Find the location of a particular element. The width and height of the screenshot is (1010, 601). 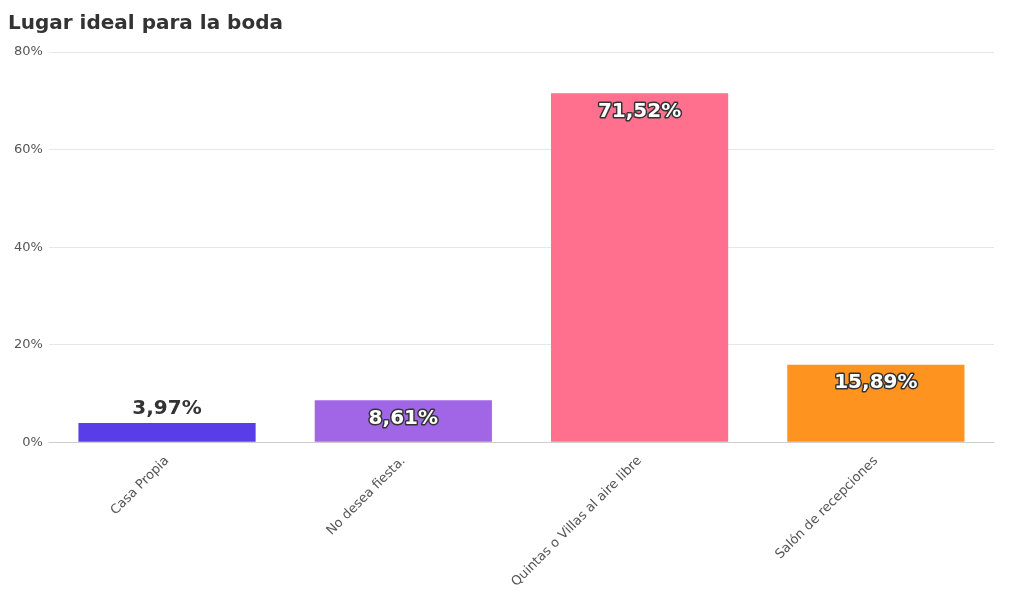

data-label: 71,52% is located at coordinates (639, 109).